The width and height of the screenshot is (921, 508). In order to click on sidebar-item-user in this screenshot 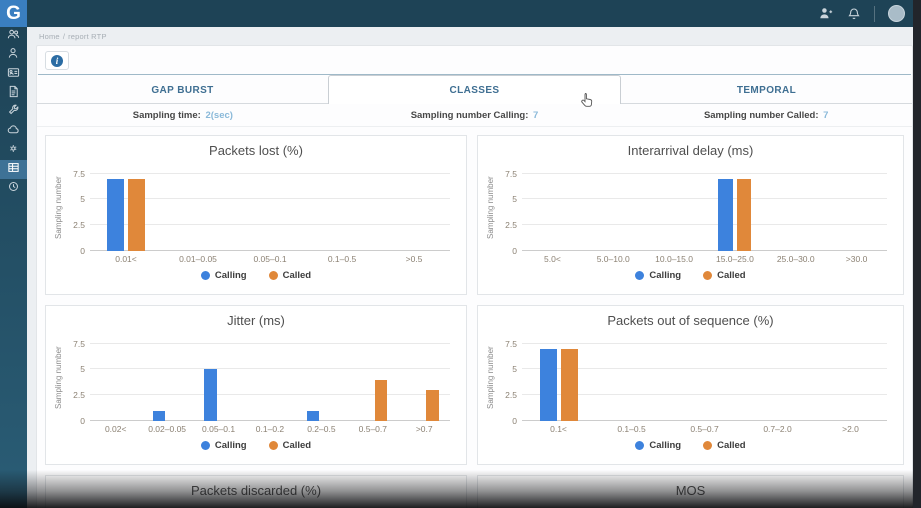, I will do `click(13, 55)`.